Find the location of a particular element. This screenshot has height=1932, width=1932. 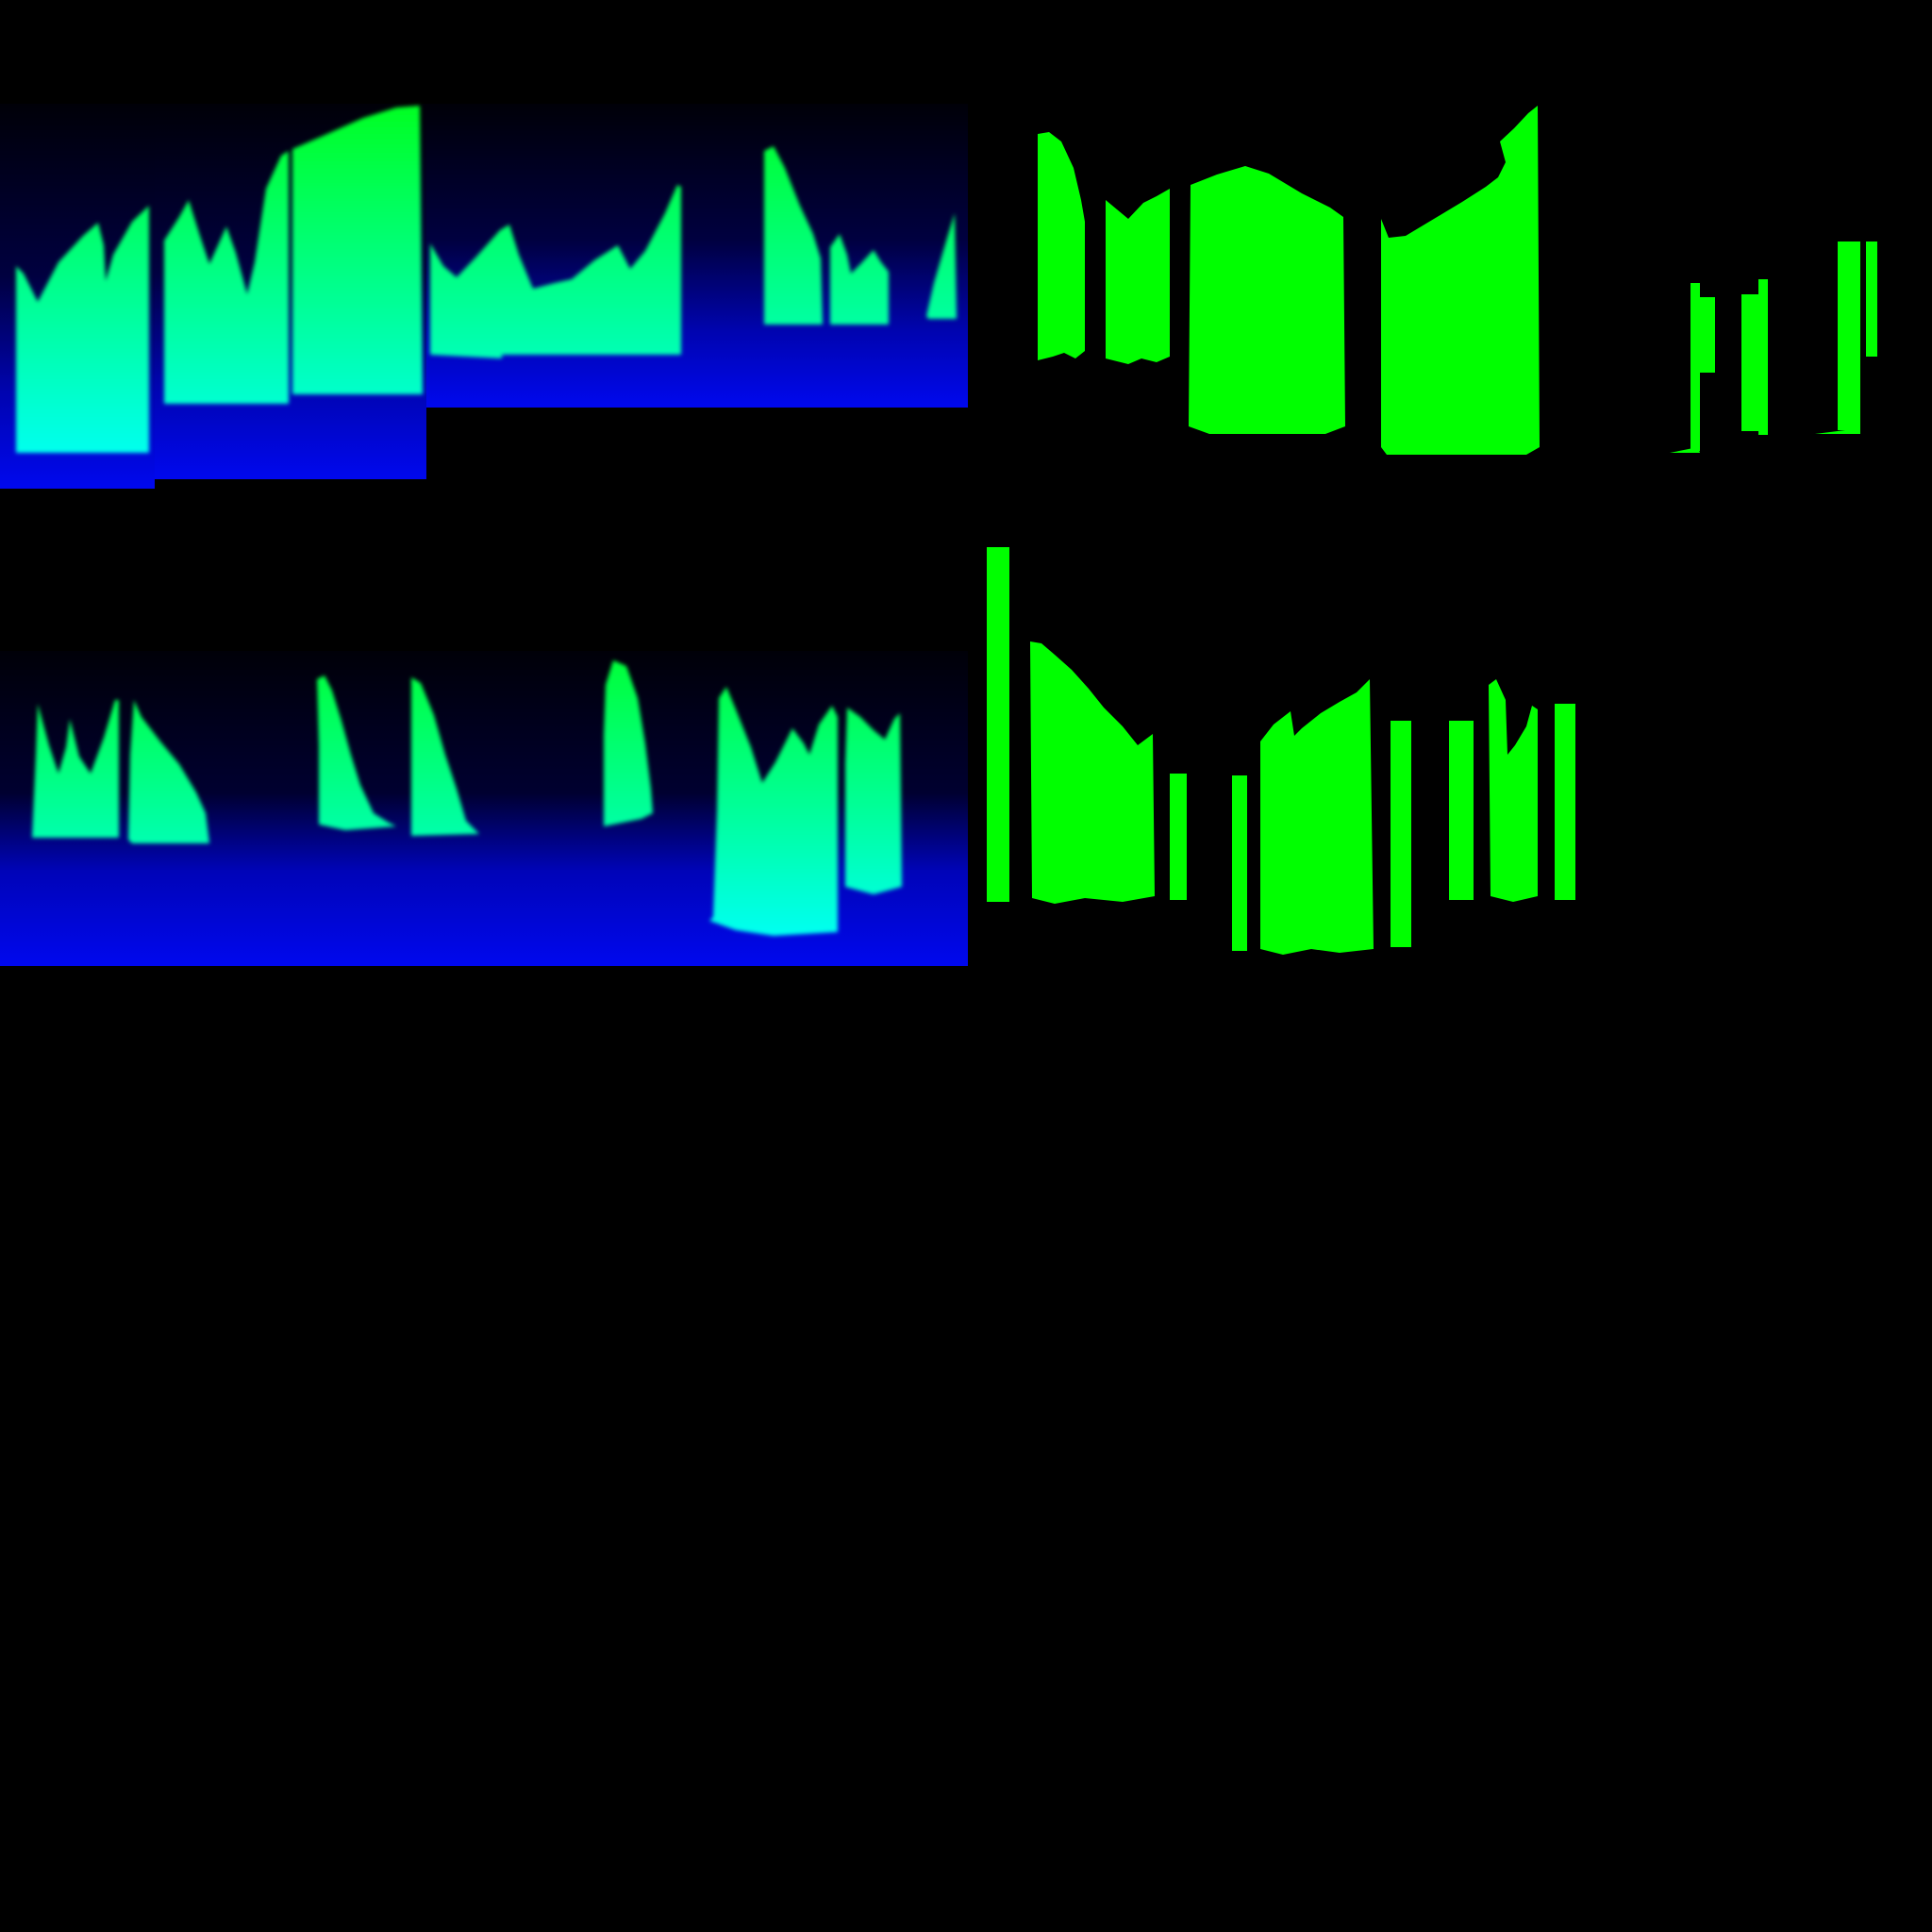

gradient-flame-sheet-a is located at coordinates (484, 296).